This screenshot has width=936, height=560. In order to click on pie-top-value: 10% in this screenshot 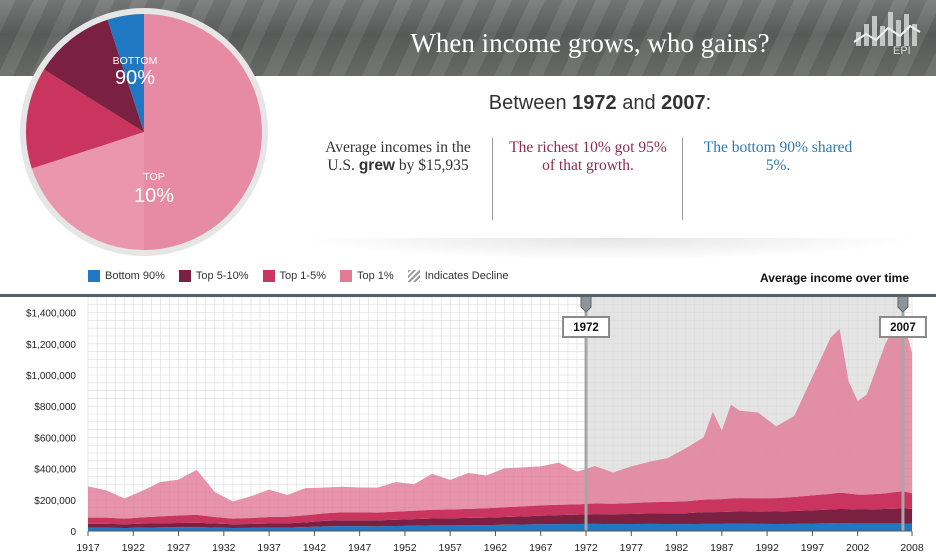, I will do `click(154, 196)`.